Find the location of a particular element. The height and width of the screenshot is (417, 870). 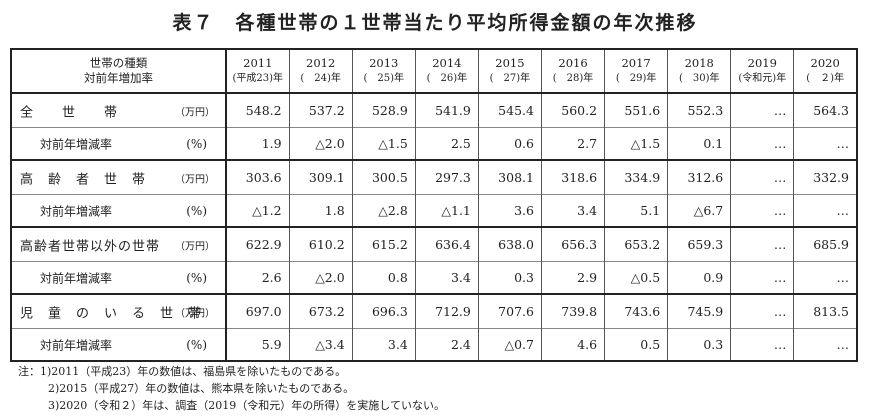

value-cell: 5.1 is located at coordinates (636, 210).